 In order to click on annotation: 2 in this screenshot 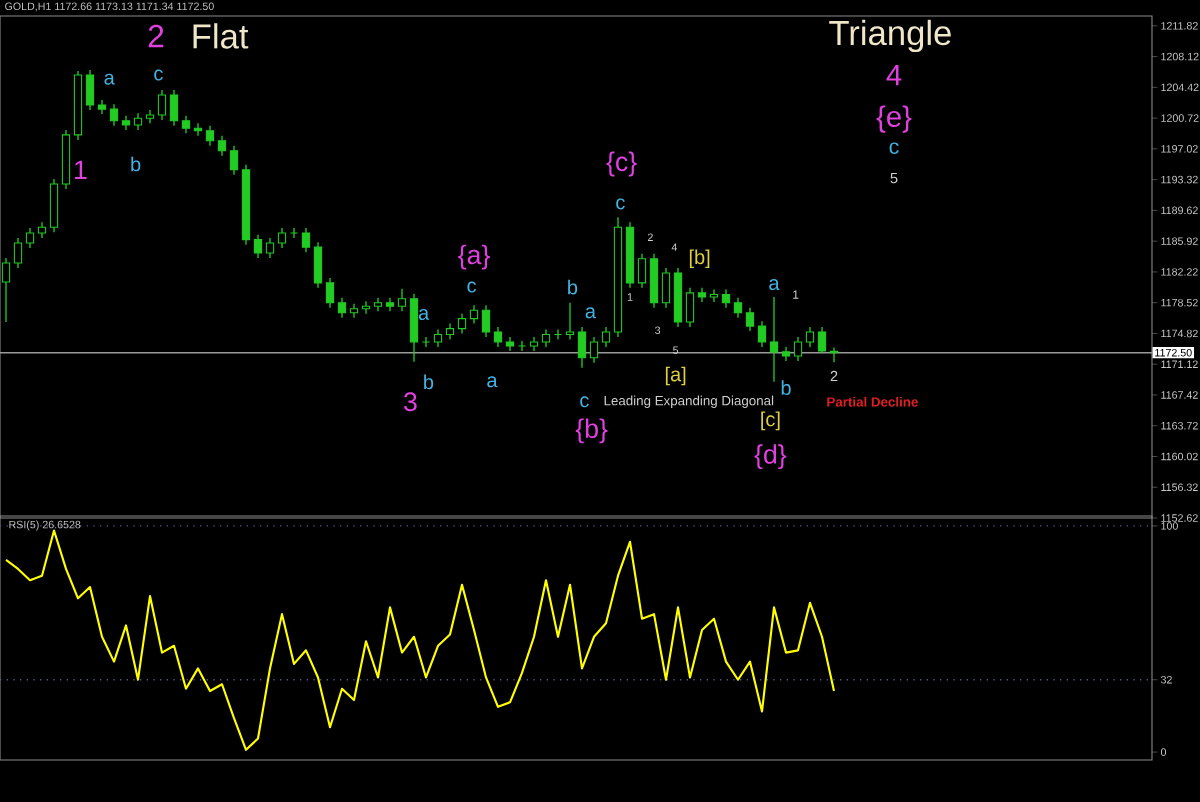, I will do `click(156, 36)`.